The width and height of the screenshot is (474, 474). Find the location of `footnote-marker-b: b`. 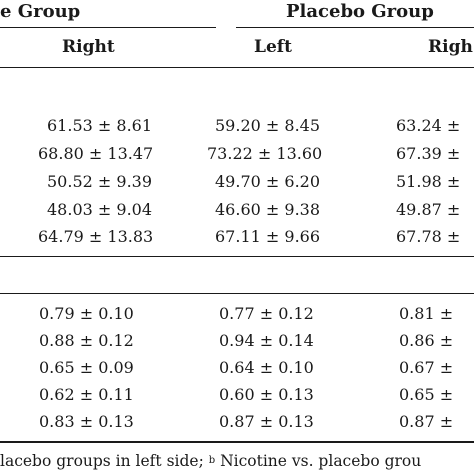

footnote-marker-b: b is located at coordinates (212, 460).